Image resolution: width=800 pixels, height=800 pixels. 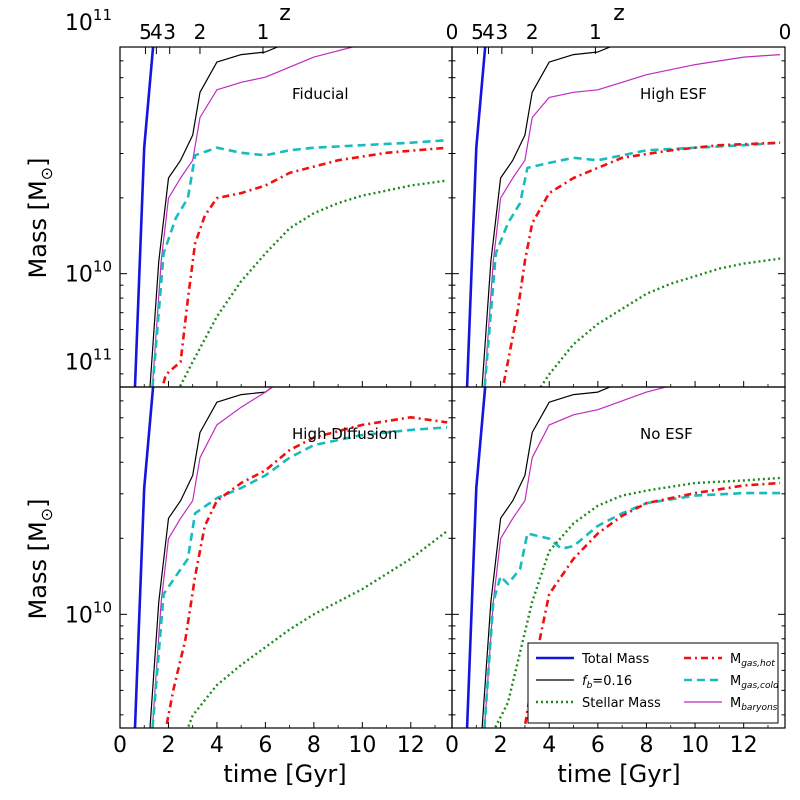 I want to click on y-axis-label-bottom: Mass [M⊙], so click(x=40, y=559).